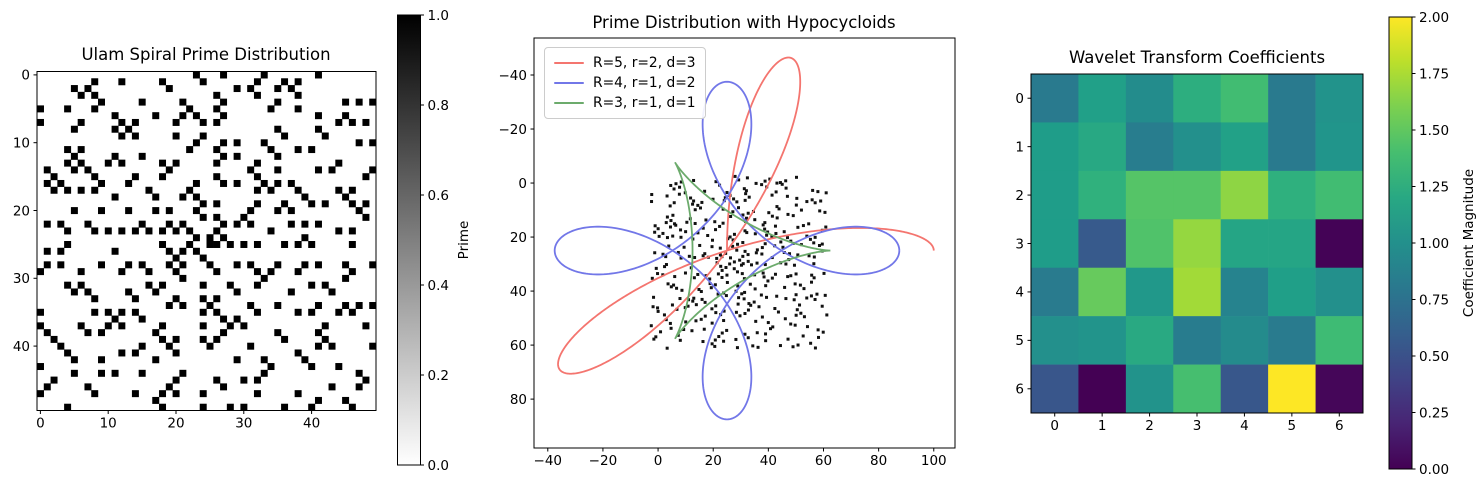 Image resolution: width=1481 pixels, height=490 pixels. I want to click on tick-label: 0.75, so click(1434, 300).